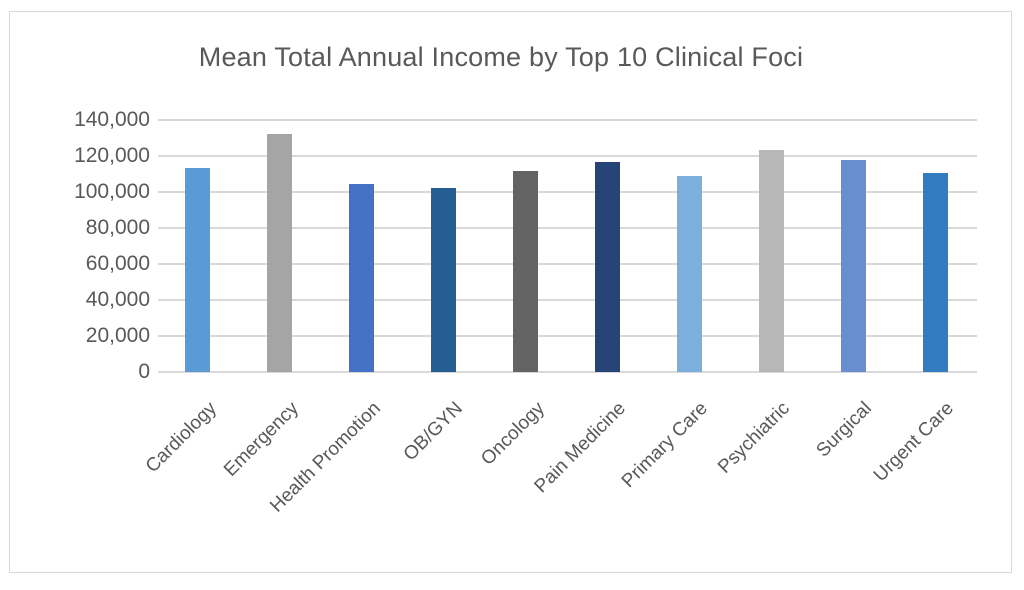  Describe the element at coordinates (444, 280) in the screenshot. I see `bar-ob-gyn` at that location.